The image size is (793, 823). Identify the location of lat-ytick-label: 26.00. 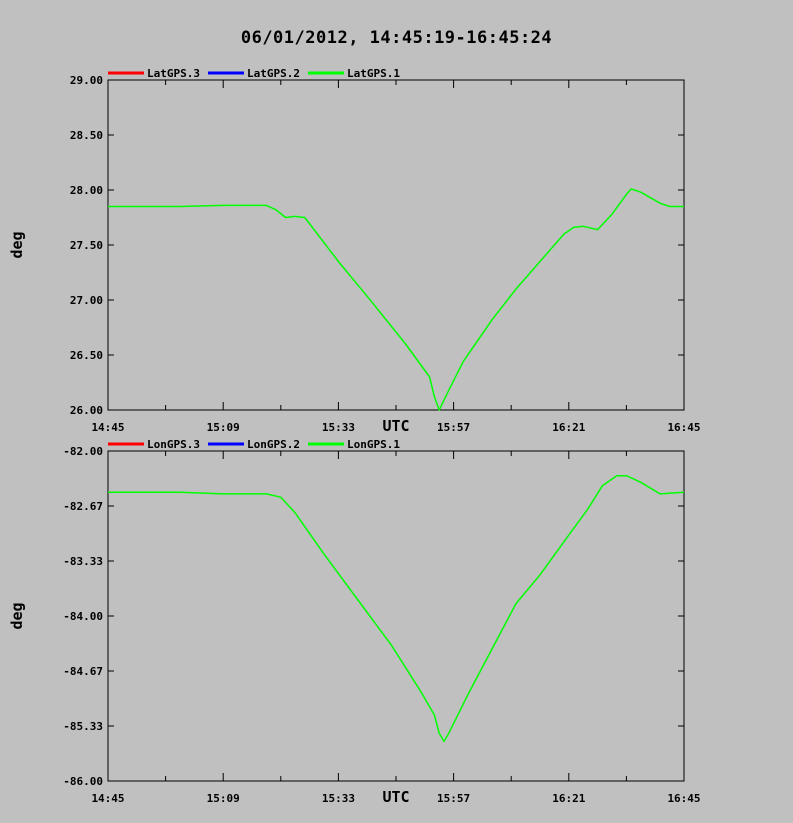
(86, 410).